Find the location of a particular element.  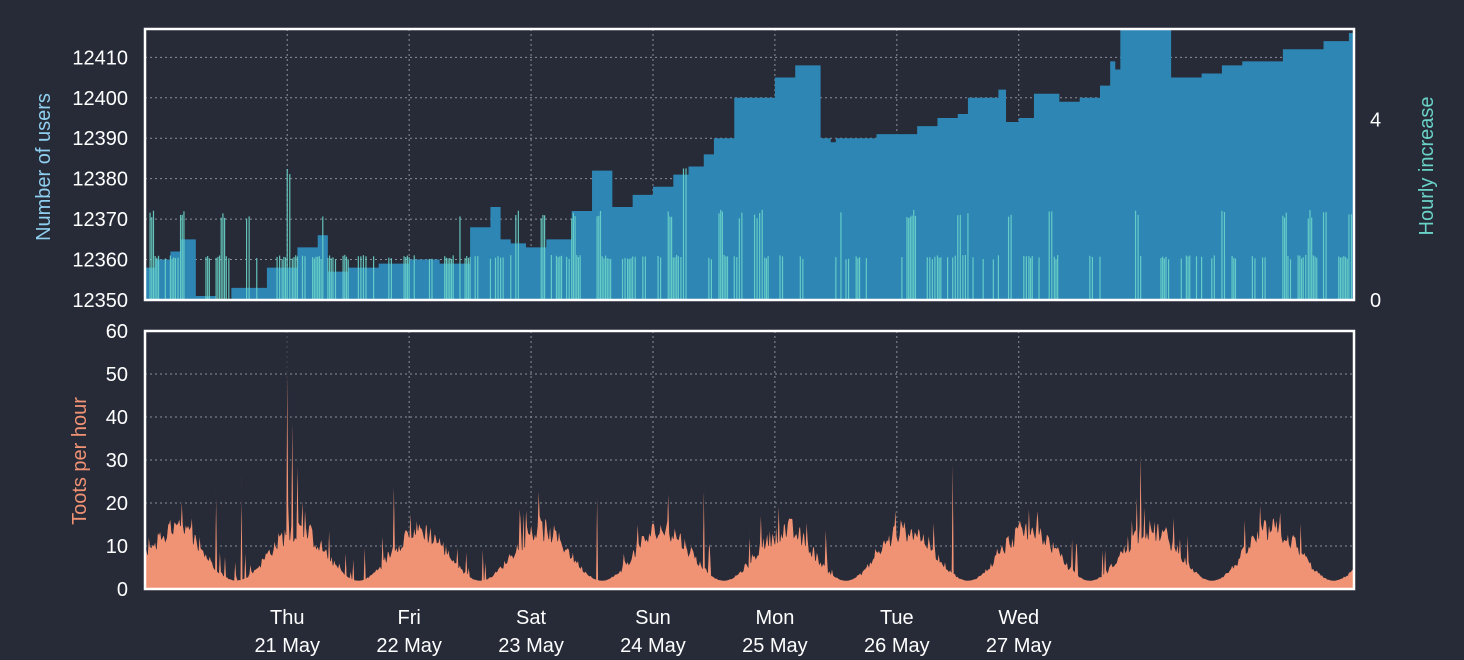

users-y-ticks: 12350 12360 12370 12380 12390 12400 12410 is located at coordinates (100, 179).